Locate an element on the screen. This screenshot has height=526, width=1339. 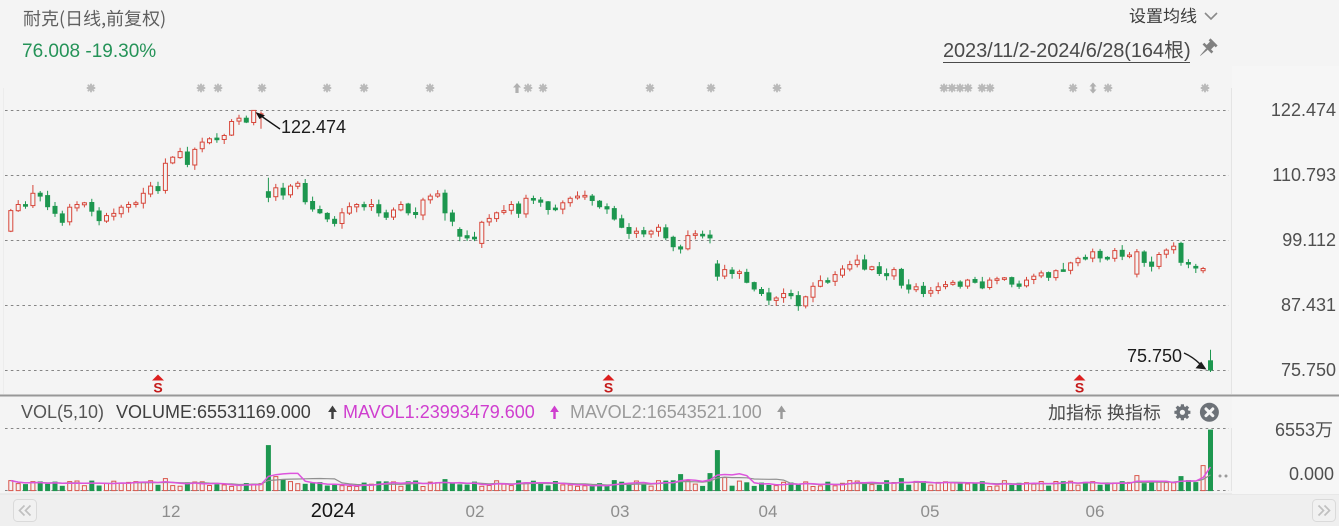
svg-text: 03 is located at coordinates (620, 511).